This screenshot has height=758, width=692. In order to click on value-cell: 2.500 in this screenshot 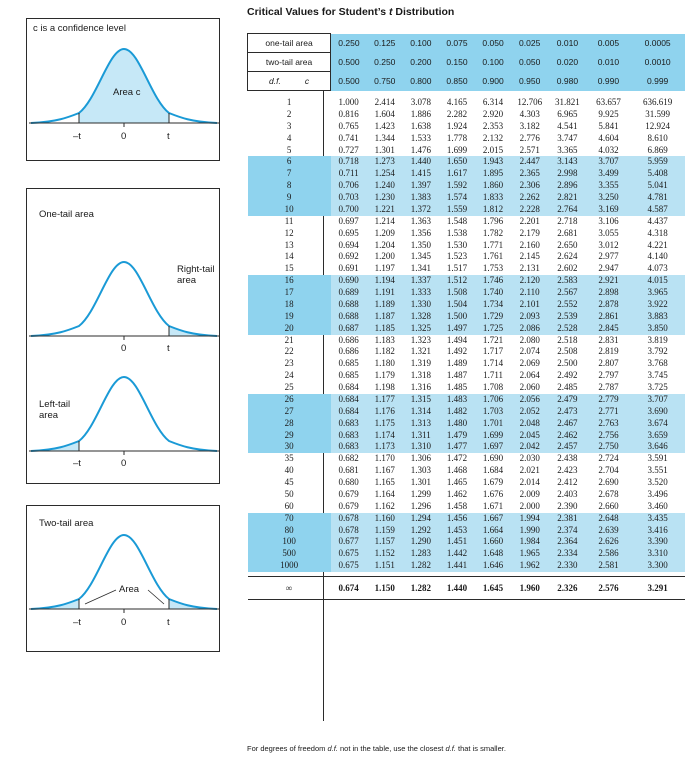, I will do `click(567, 363)`.